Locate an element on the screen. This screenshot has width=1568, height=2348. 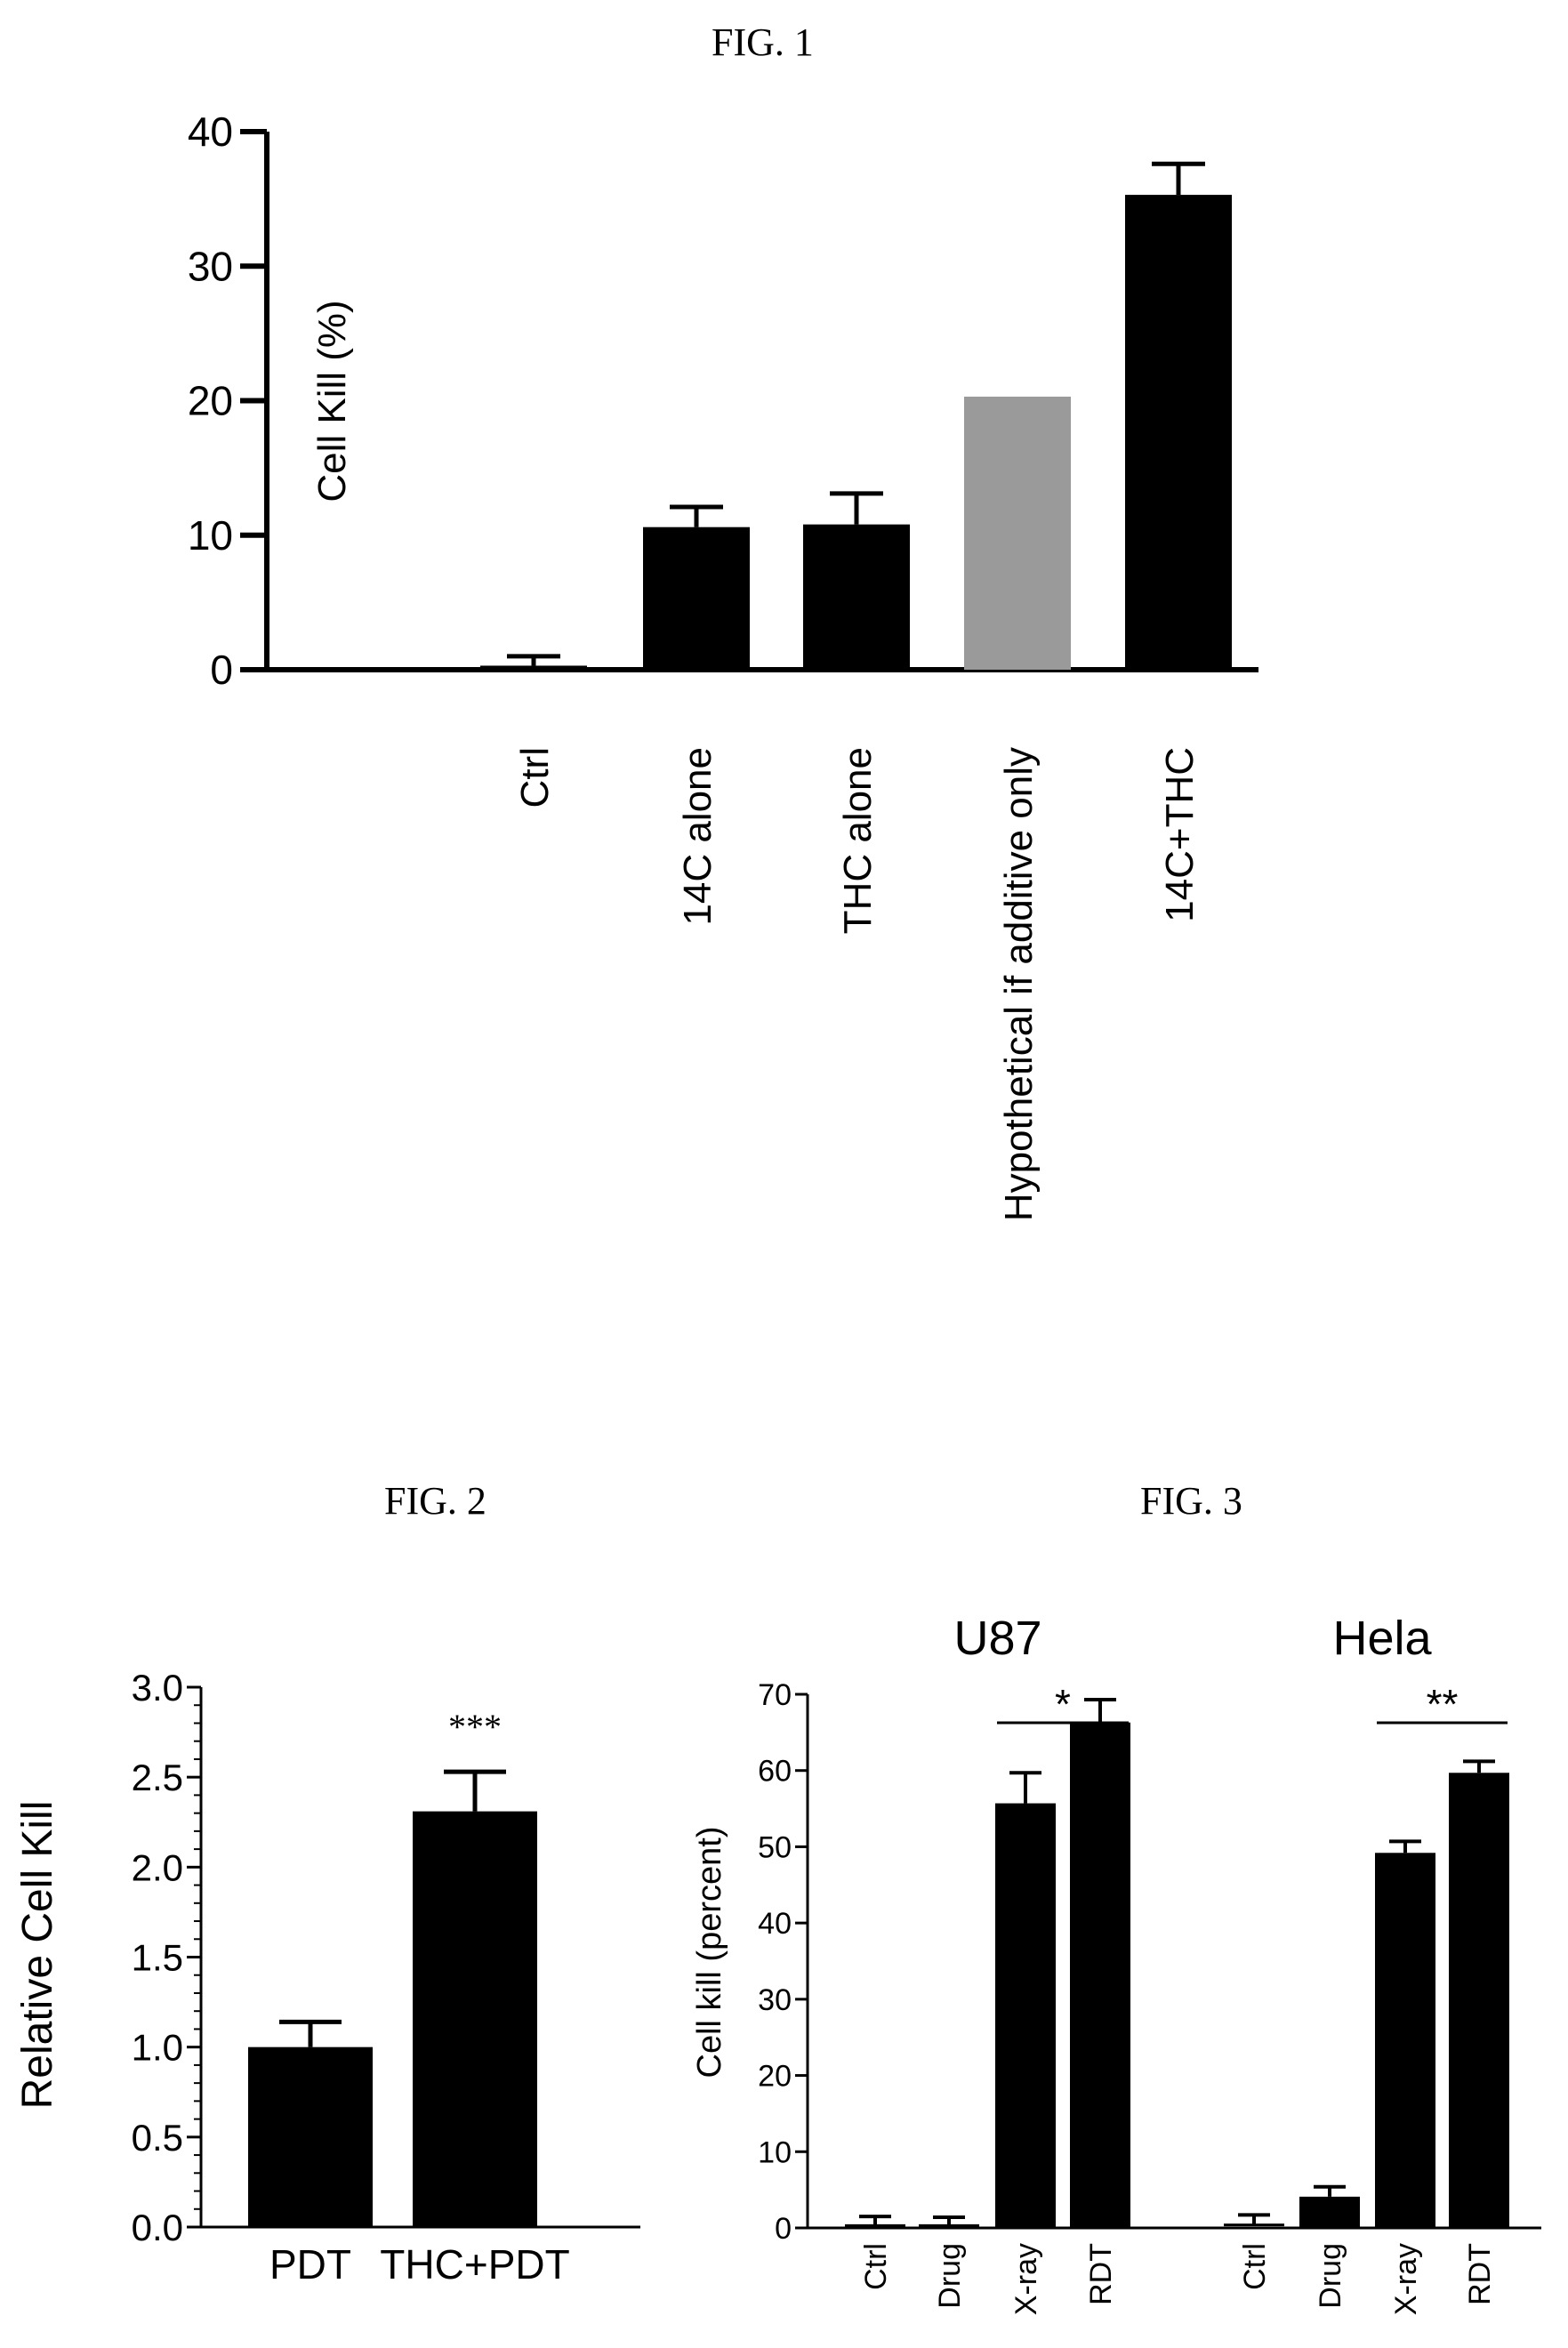
fig2-significance-label: *** is located at coordinates (475, 1727).